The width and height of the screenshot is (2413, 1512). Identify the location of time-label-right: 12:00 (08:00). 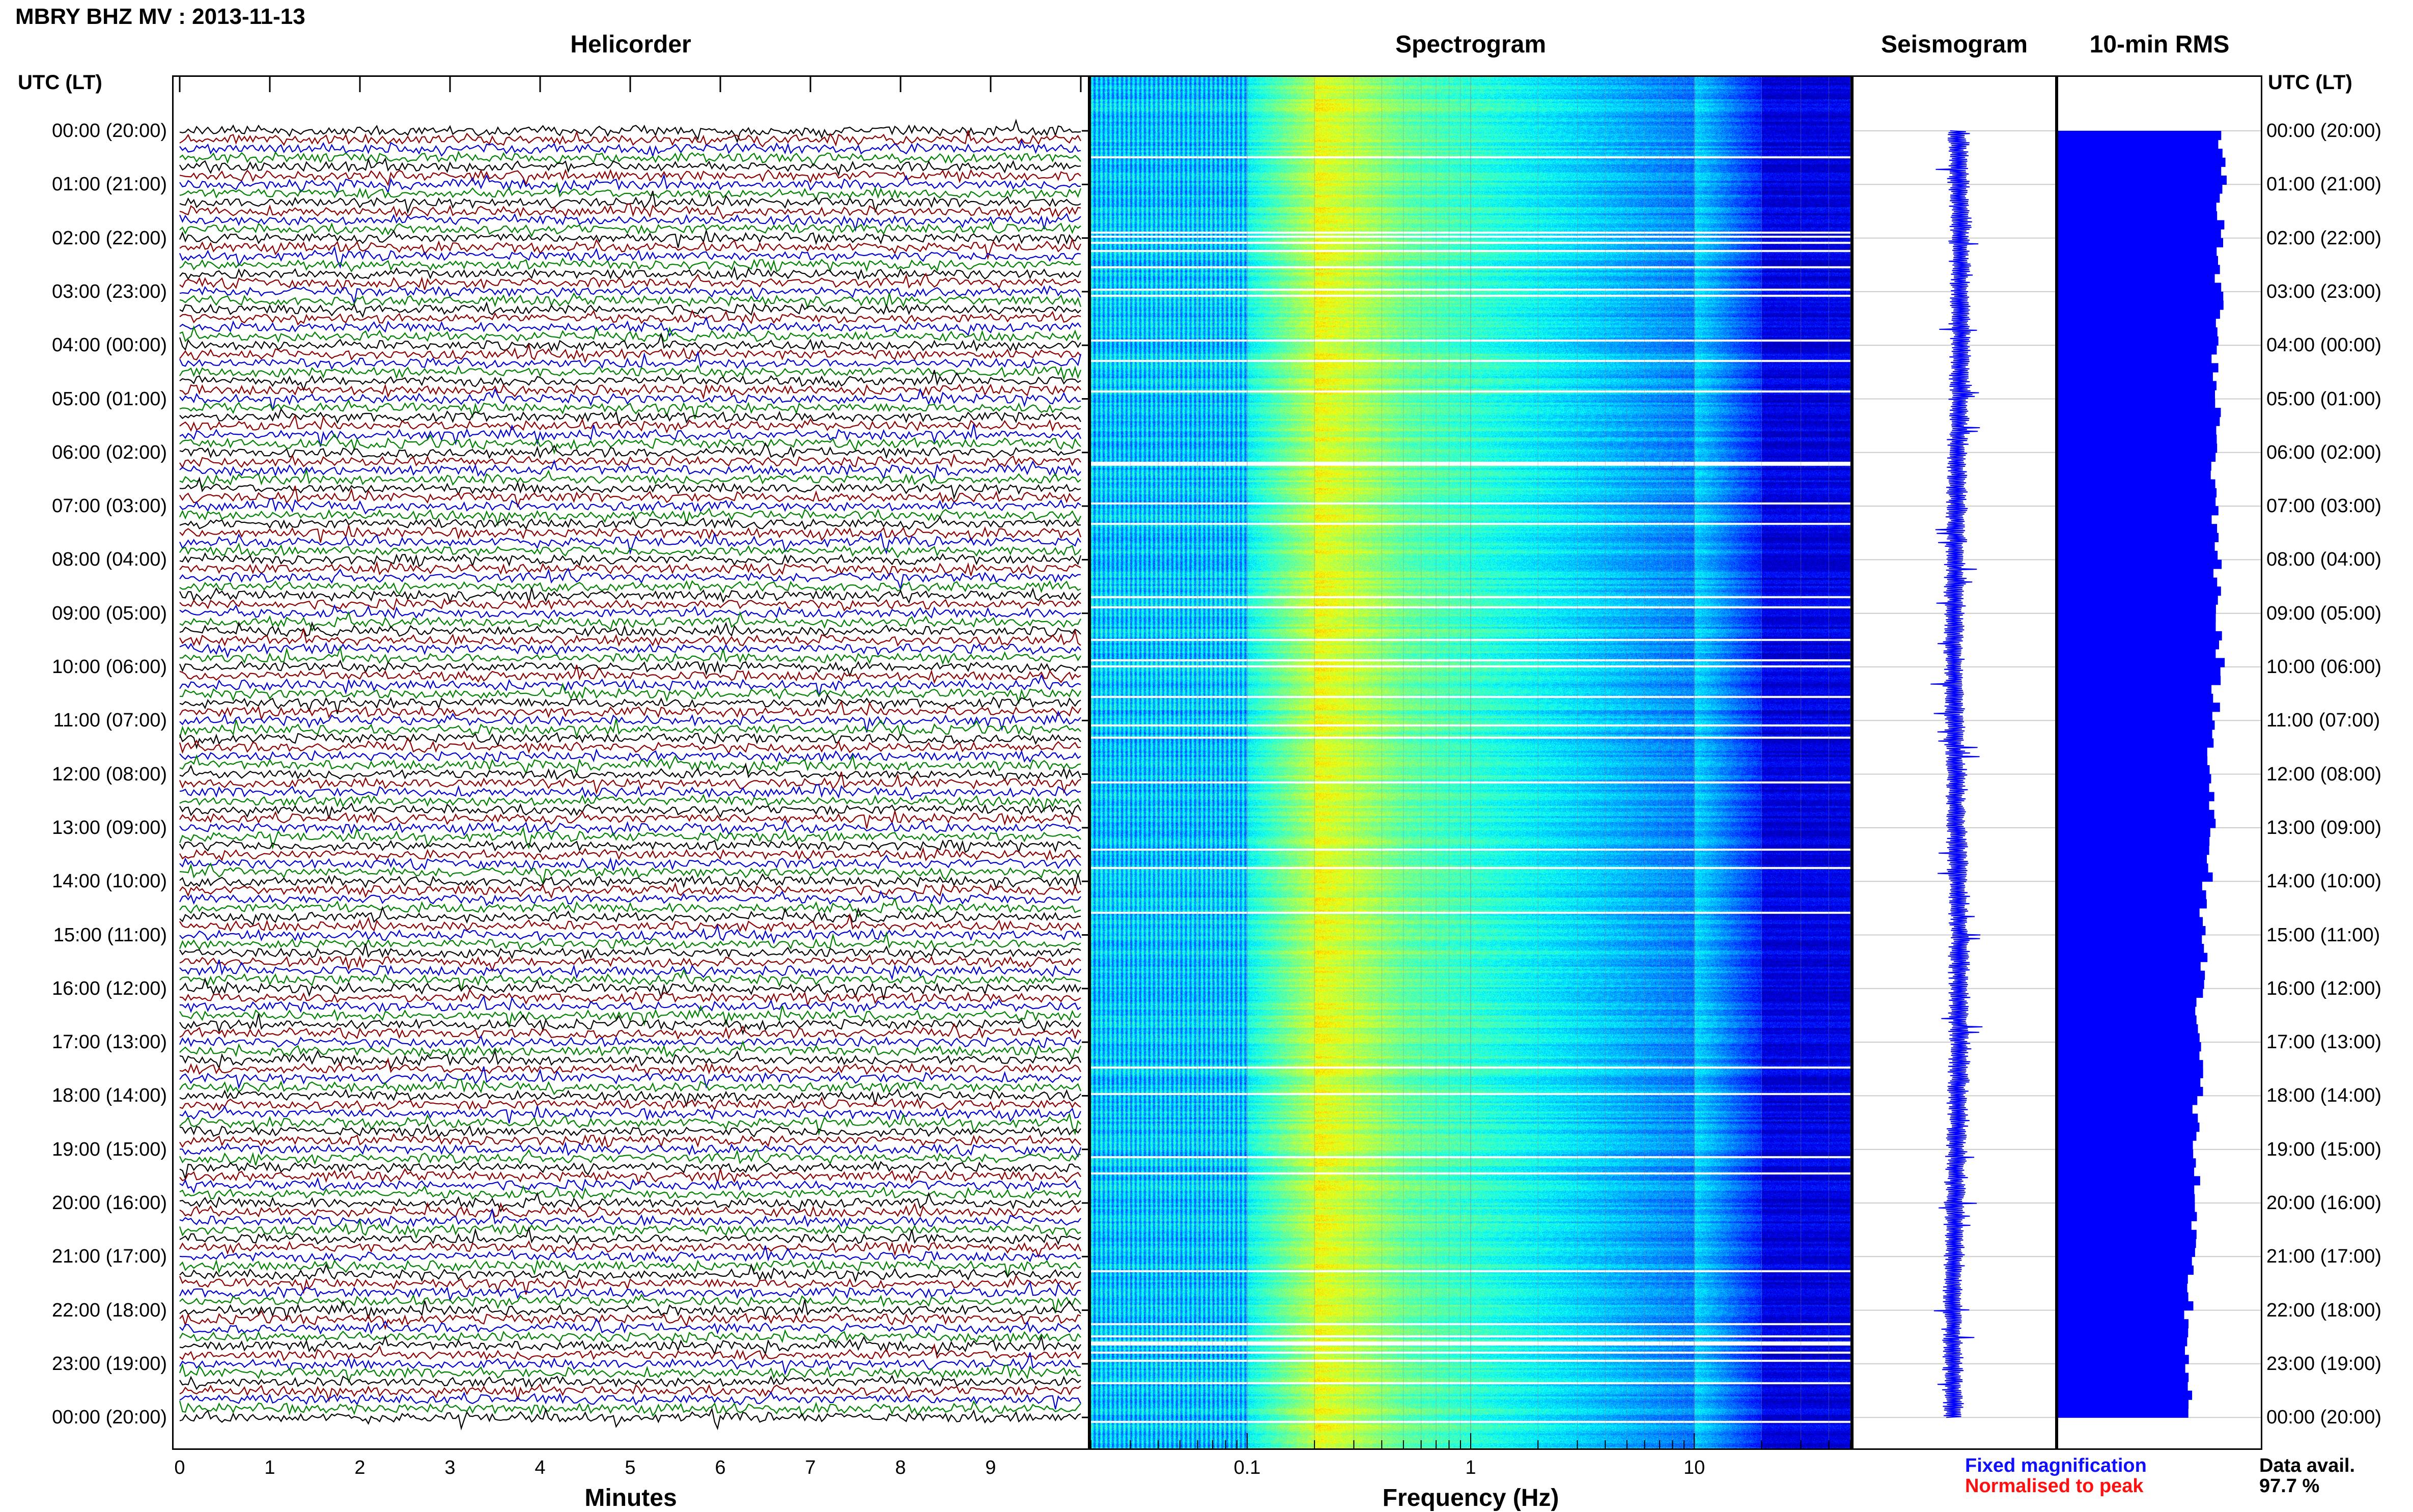
(2324, 774).